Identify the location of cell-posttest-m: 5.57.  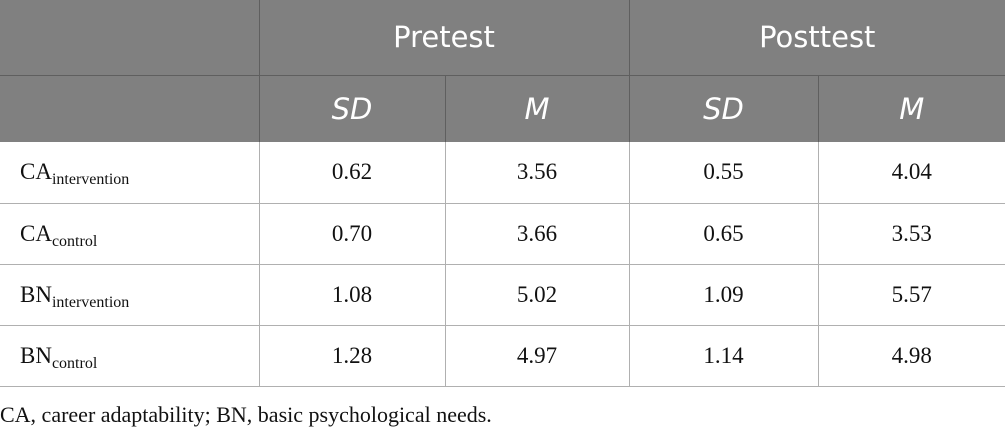
(911, 295).